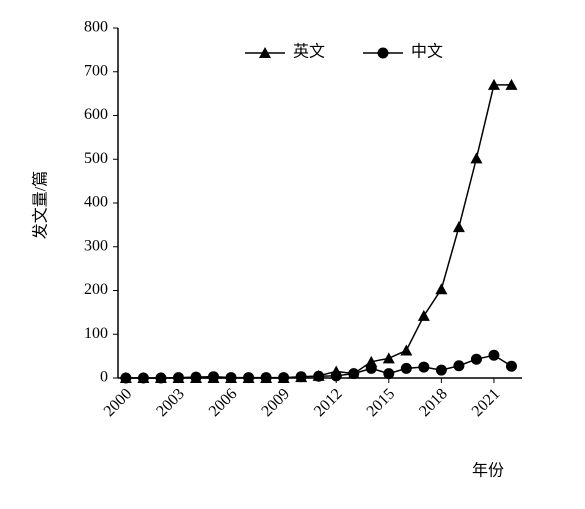 Image resolution: width=585 pixels, height=509 pixels. I want to click on y-tick-label: 100, so click(96, 333).